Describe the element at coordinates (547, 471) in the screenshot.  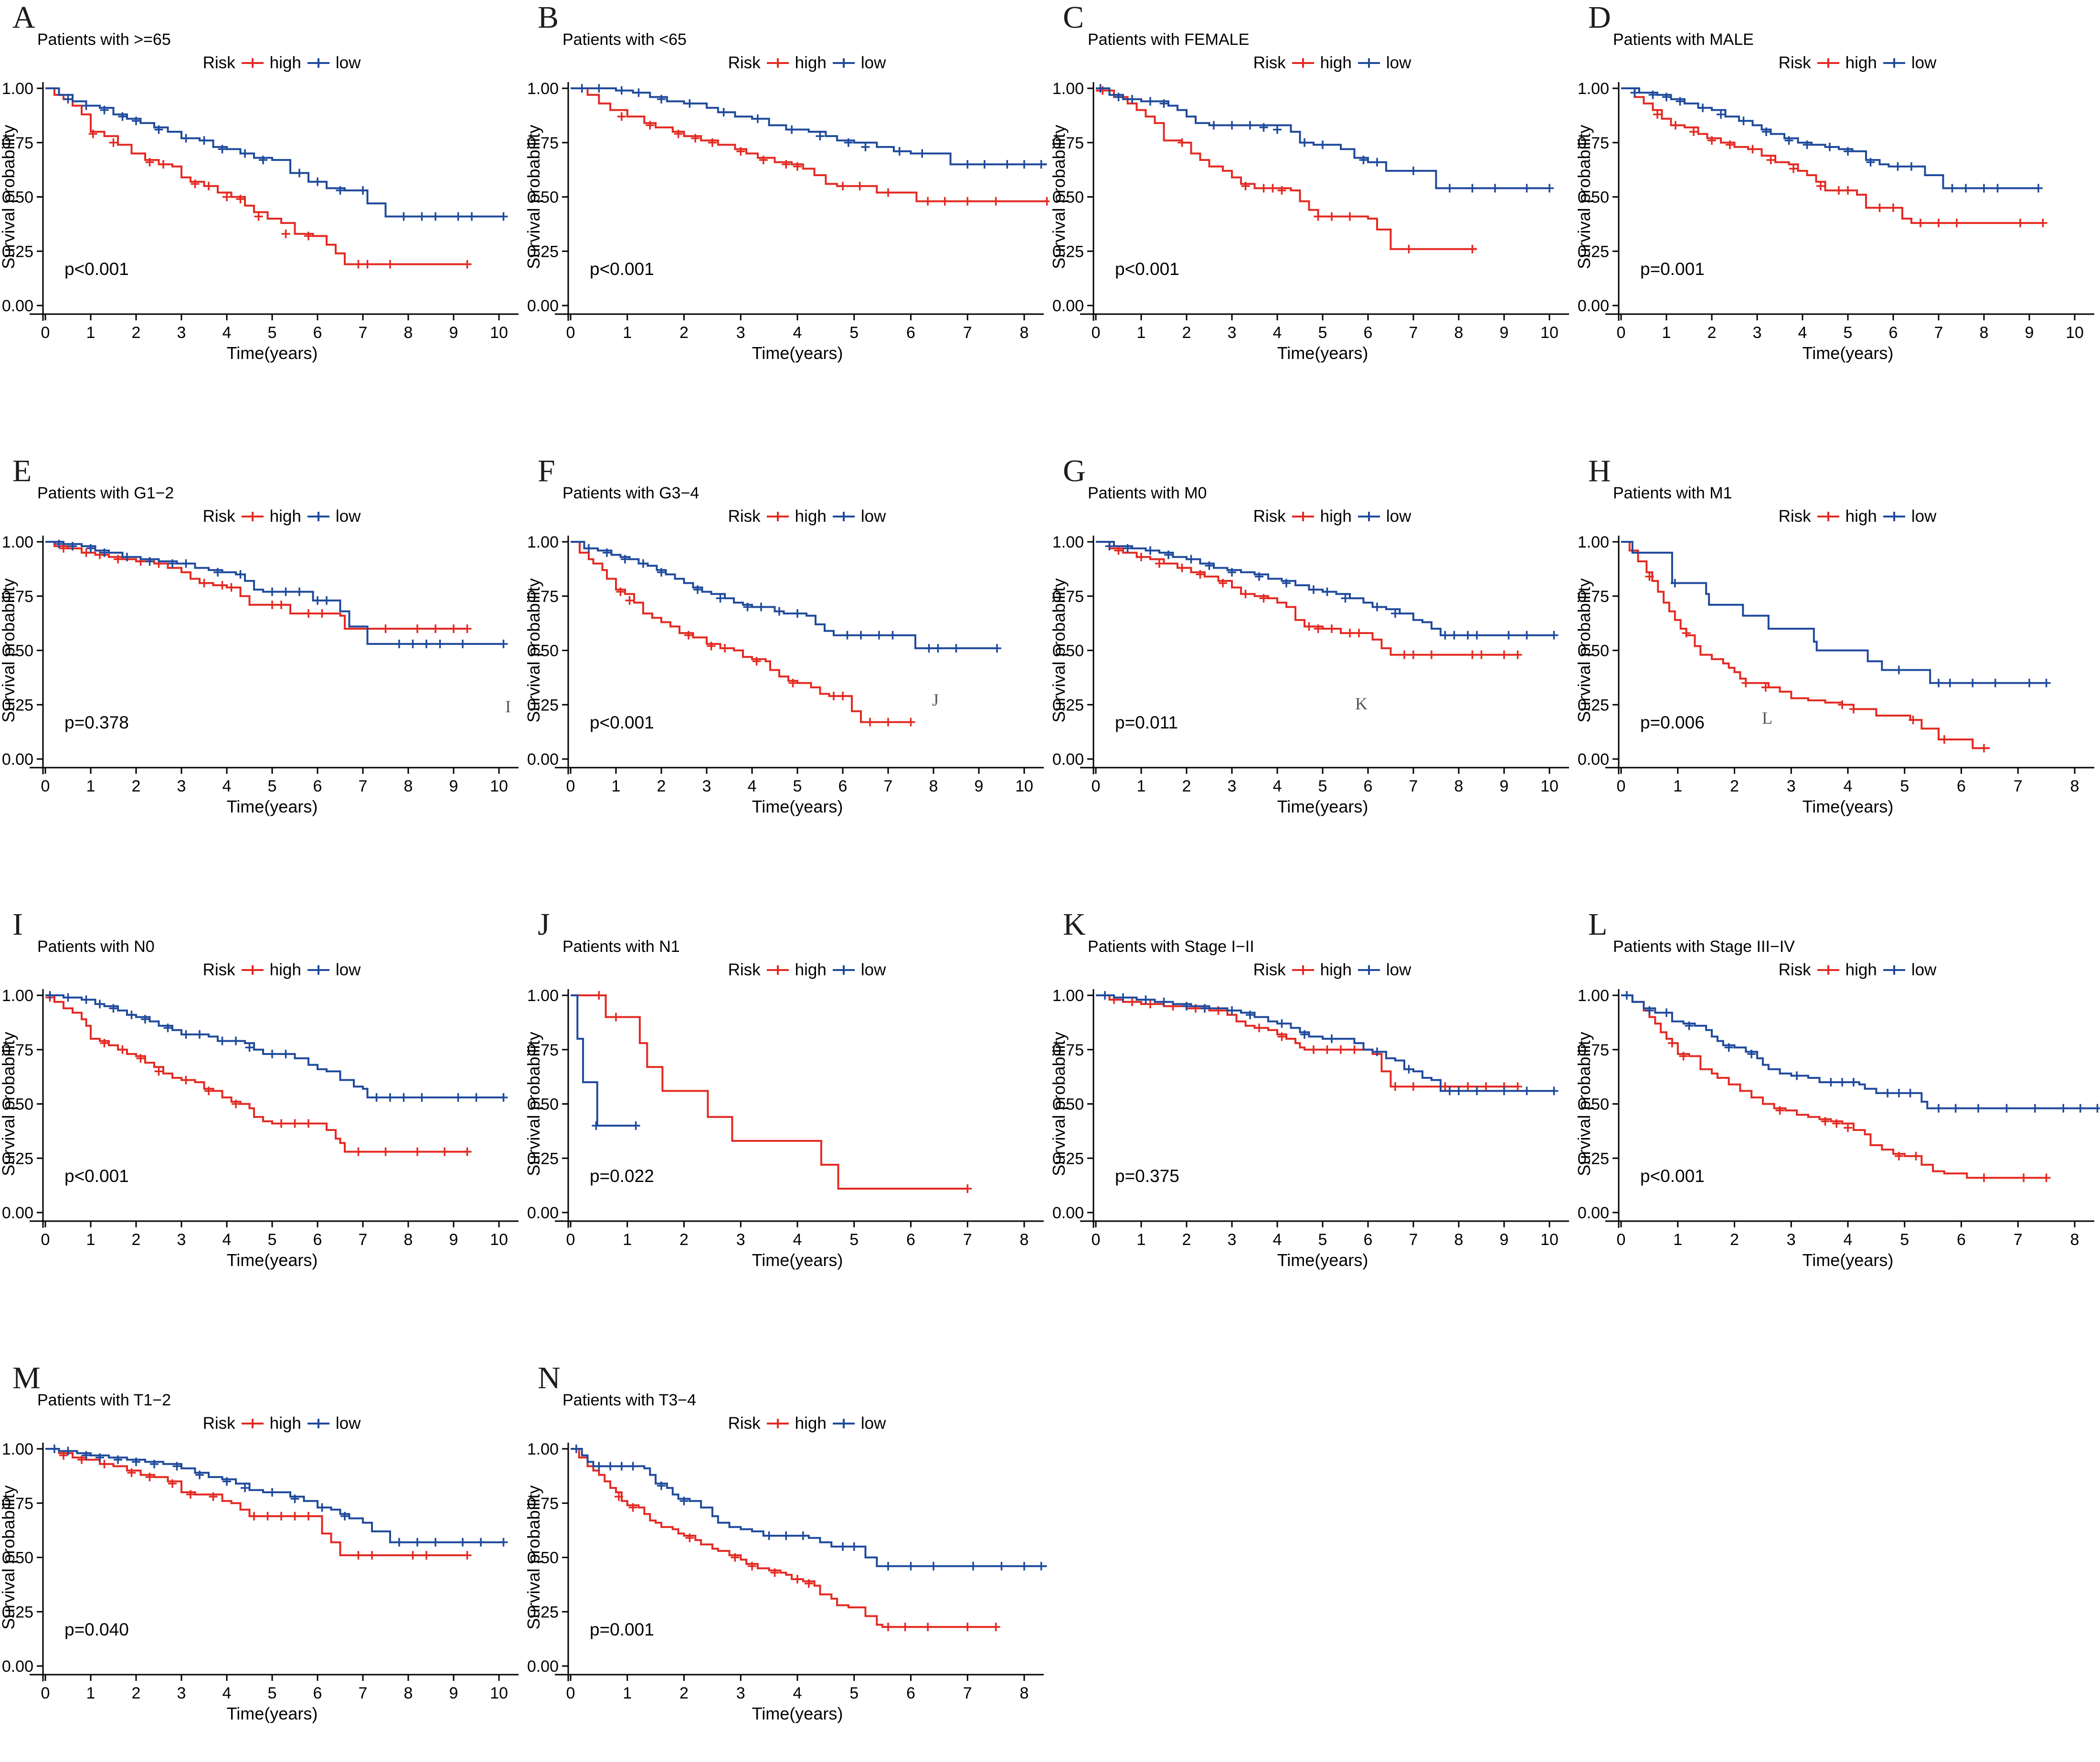
I see `panel-letter: F` at that location.